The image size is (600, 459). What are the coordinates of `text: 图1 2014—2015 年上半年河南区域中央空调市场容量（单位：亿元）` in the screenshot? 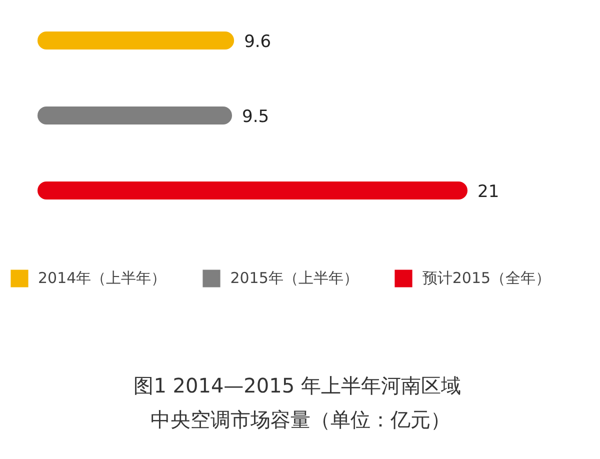 It's located at (297, 403).